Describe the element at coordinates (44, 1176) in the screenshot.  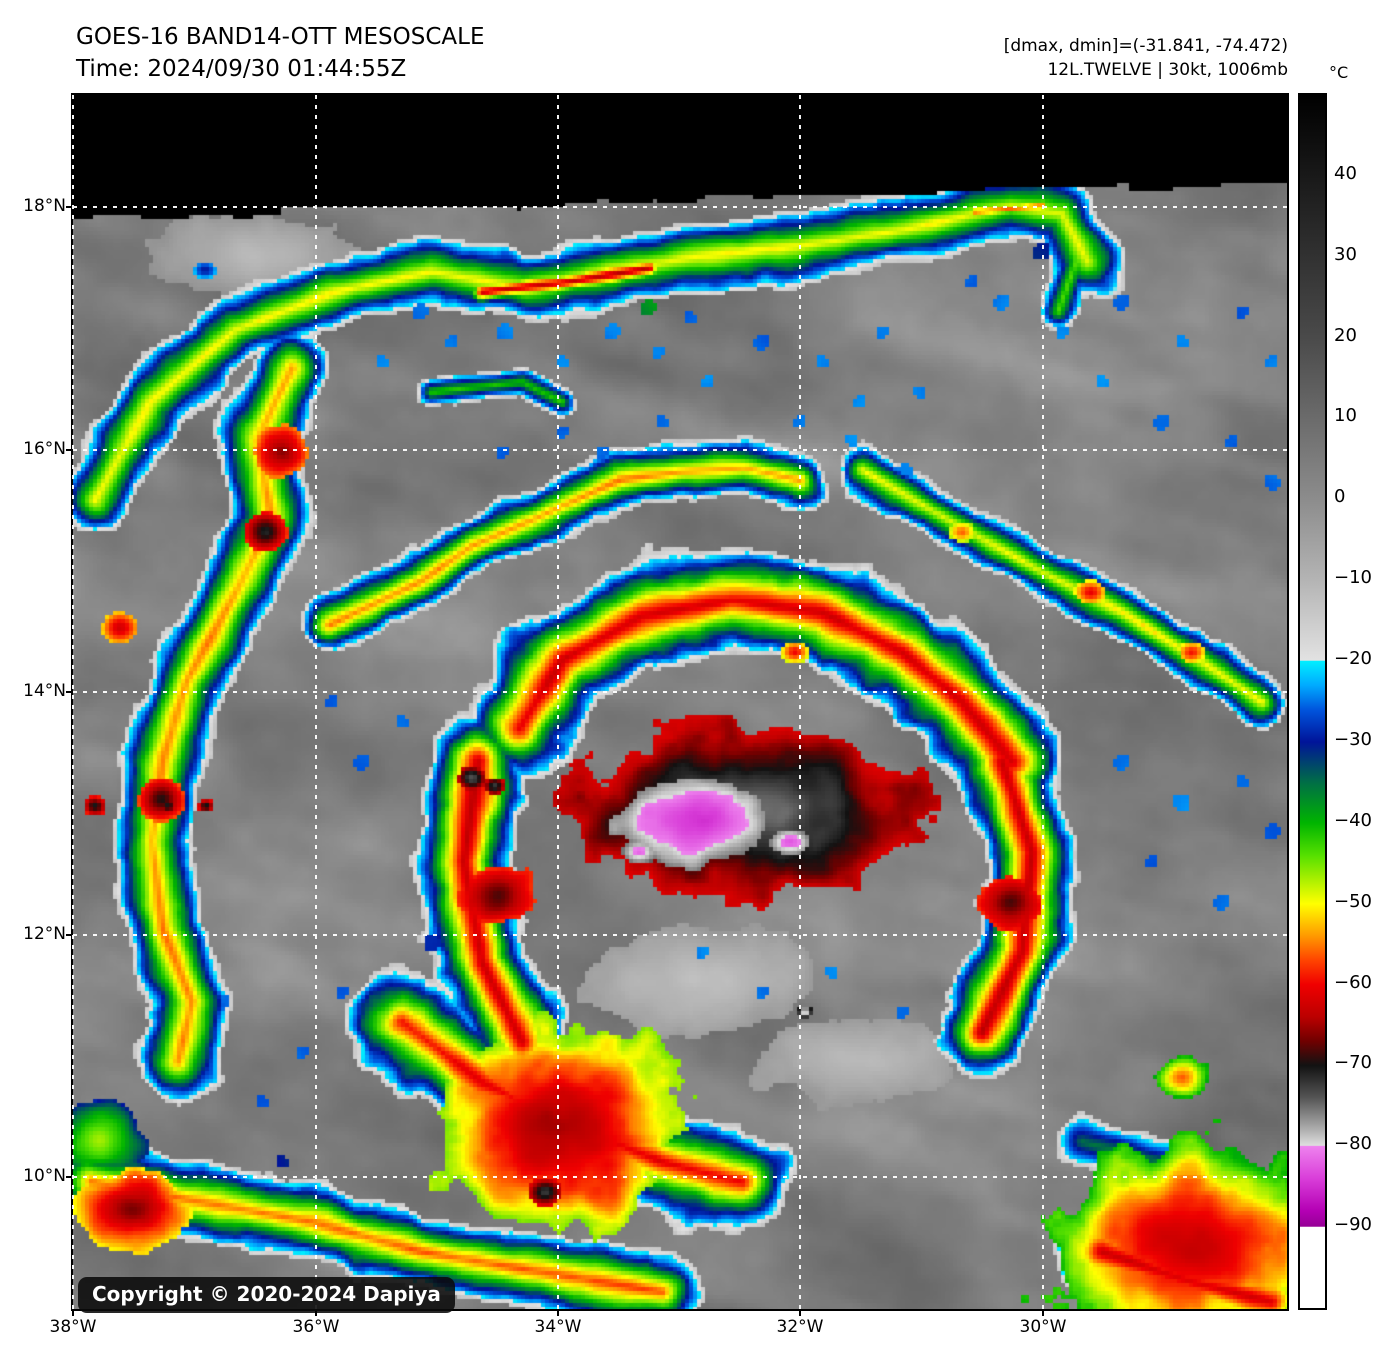
I see `lat-tick-label-10n: 10°N` at that location.